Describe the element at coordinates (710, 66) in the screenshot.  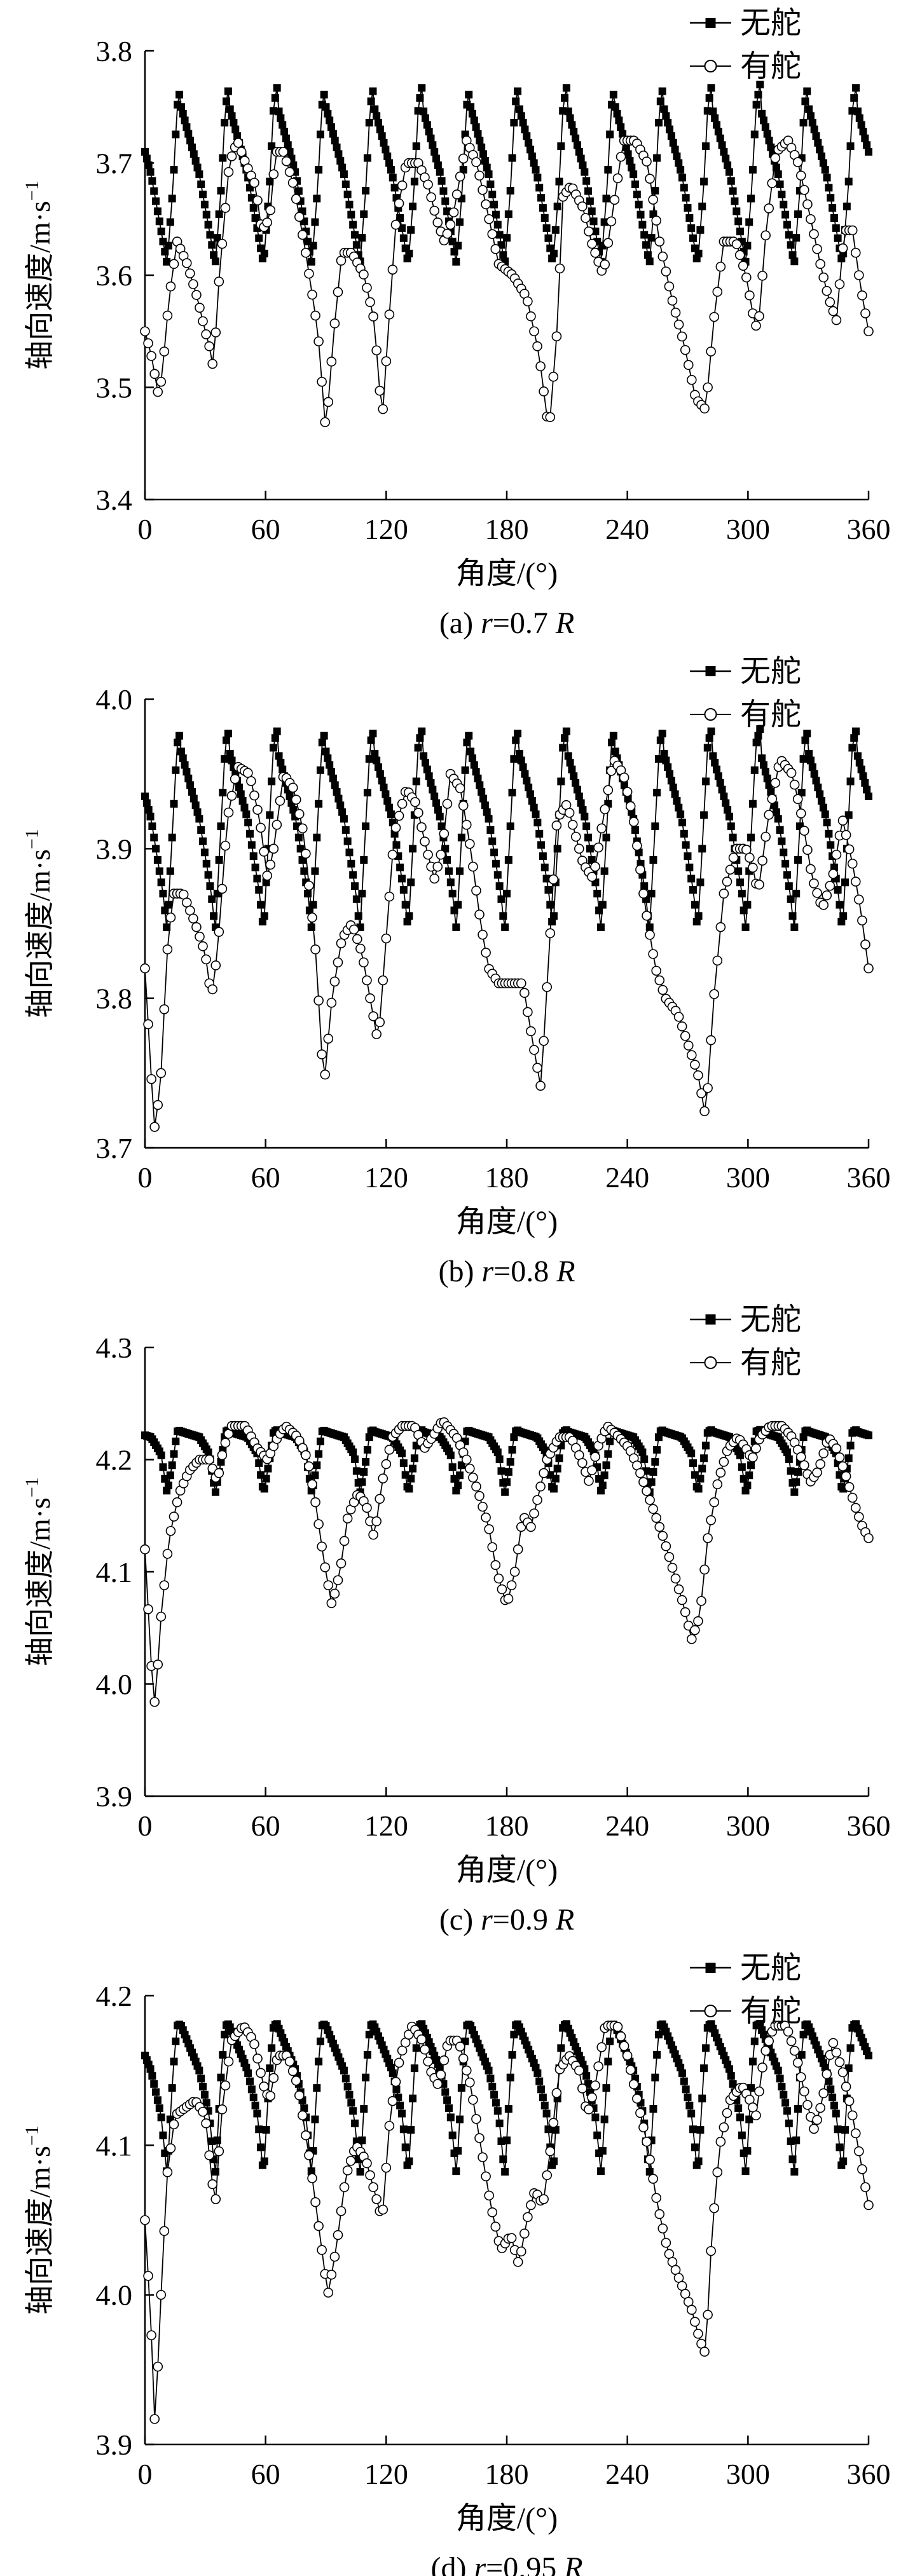
I see `legend-marker-with-rudder` at that location.